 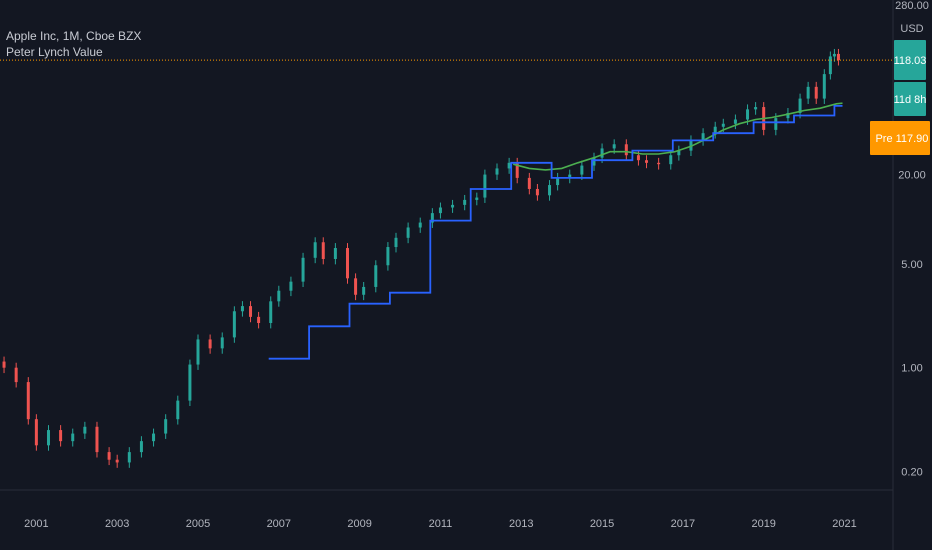 I want to click on last-price-tag, so click(x=910, y=60).